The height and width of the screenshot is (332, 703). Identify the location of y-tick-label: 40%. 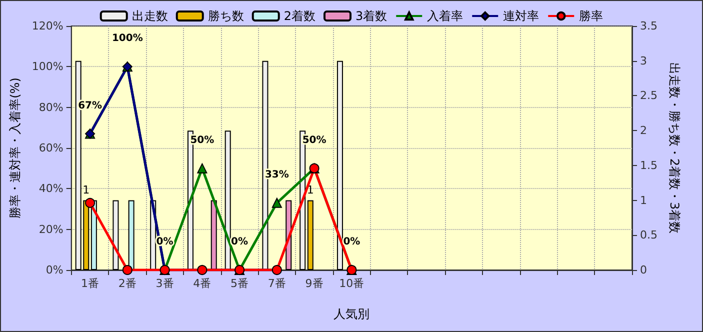
(51, 189).